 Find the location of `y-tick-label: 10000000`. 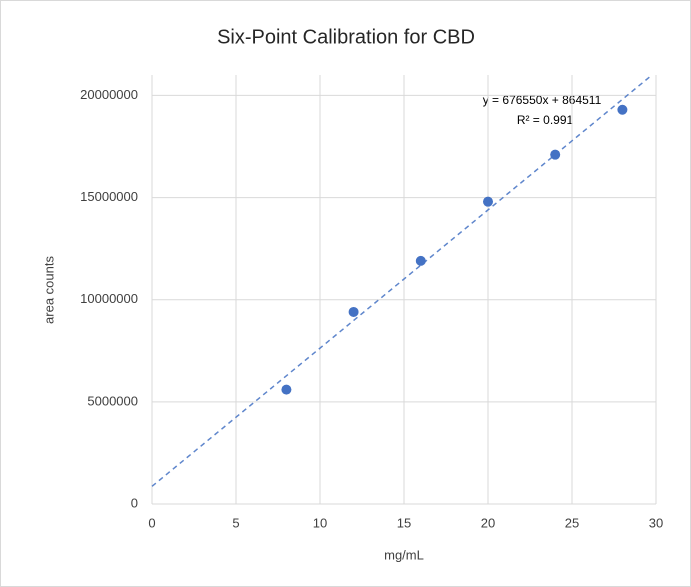

y-tick-label: 10000000 is located at coordinates (109, 298).